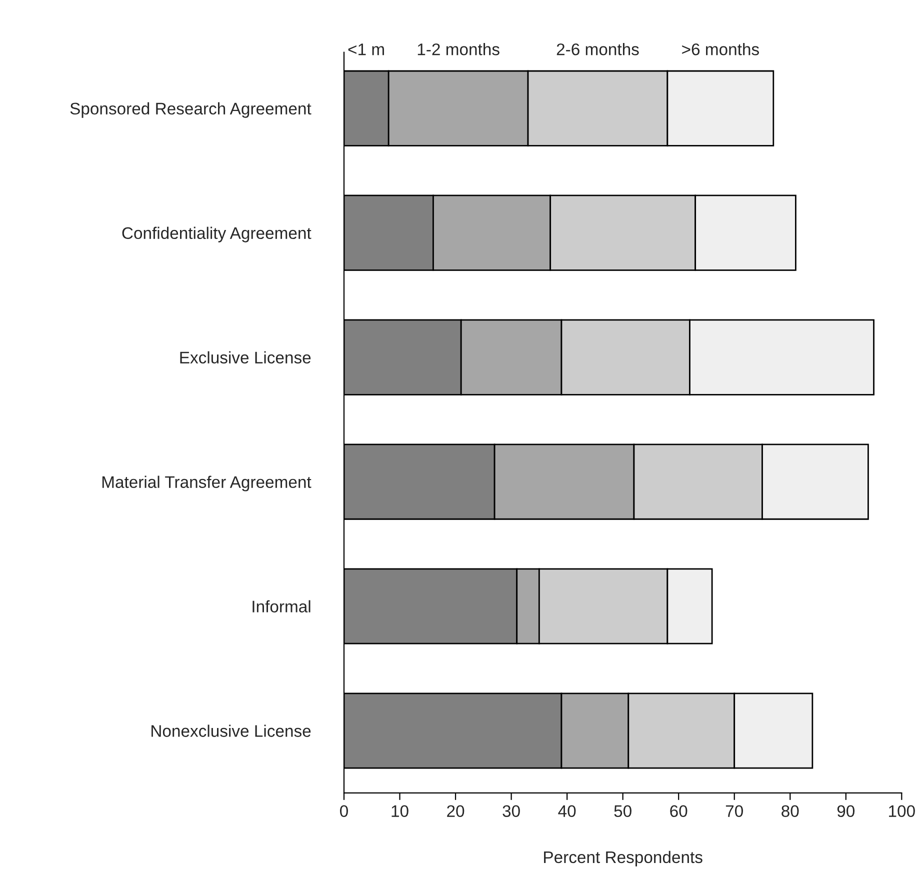 The width and height of the screenshot is (921, 887). What do you see at coordinates (344, 811) in the screenshot?
I see `x-tick-label: 0` at bounding box center [344, 811].